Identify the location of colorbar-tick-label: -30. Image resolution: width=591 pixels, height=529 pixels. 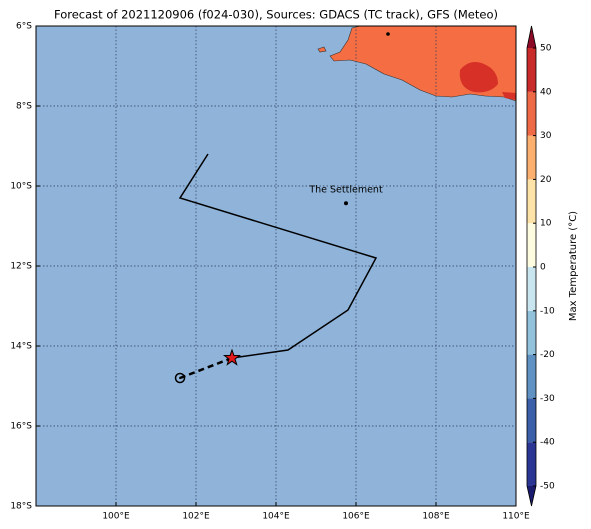
(547, 399).